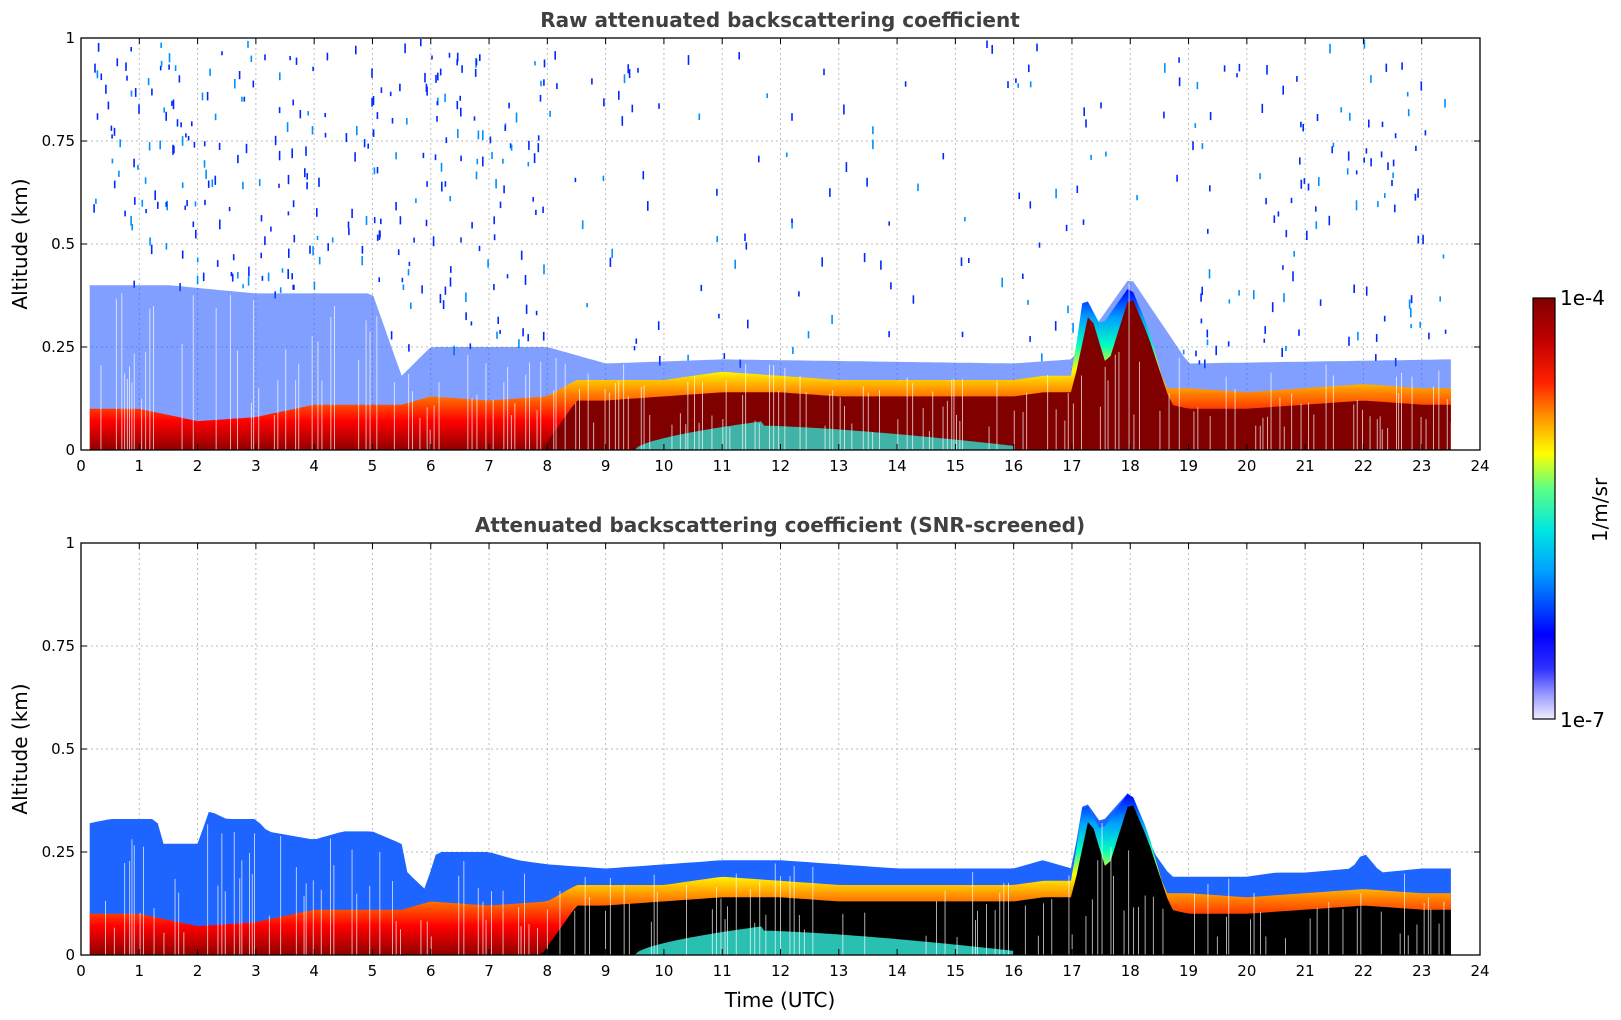 This screenshot has height=1020, width=1621. Describe the element at coordinates (198, 971) in the screenshot. I see `x-tick-label: 2` at that location.